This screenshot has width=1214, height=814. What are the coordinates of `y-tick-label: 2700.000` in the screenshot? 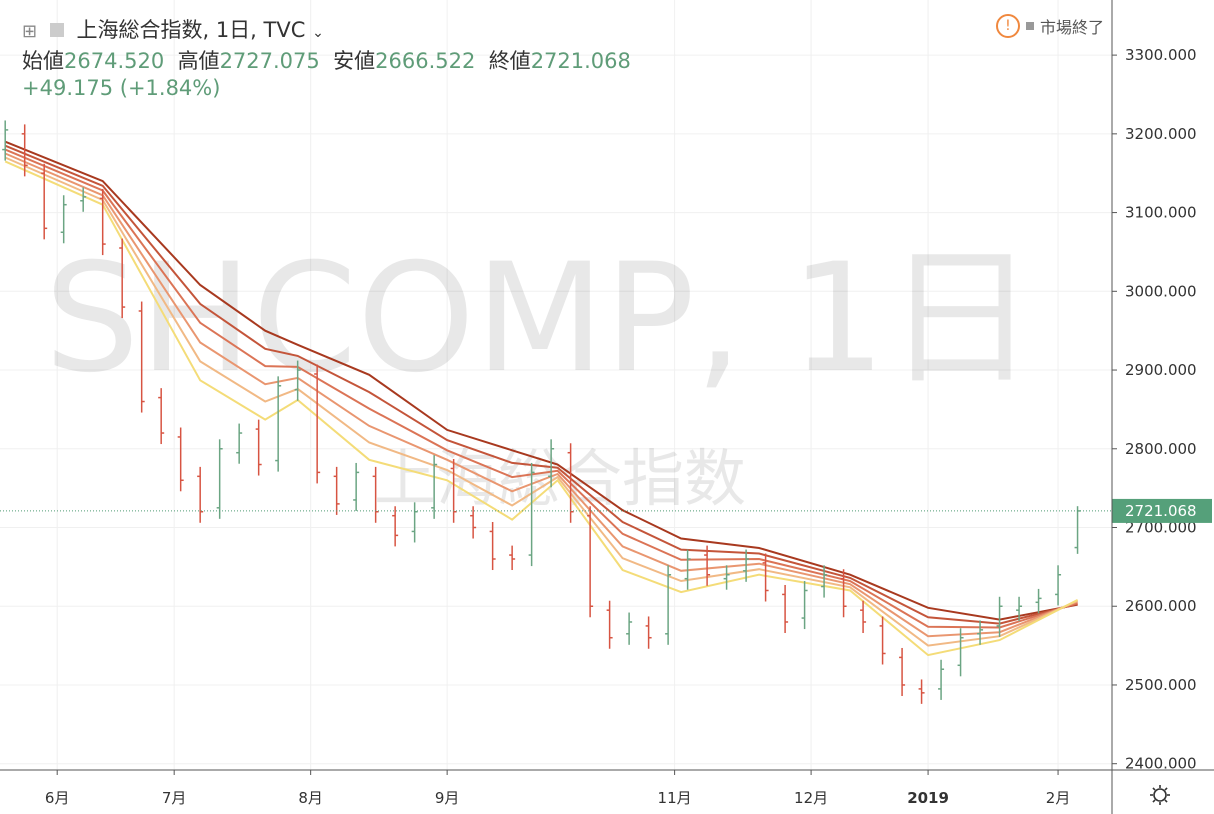 It's located at (1161, 528).